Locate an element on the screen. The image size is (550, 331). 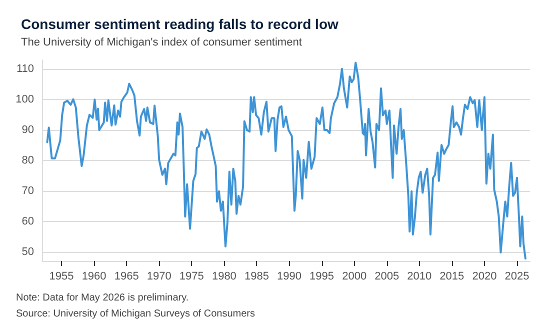
x-tick-label: 2020 is located at coordinates (484, 276).